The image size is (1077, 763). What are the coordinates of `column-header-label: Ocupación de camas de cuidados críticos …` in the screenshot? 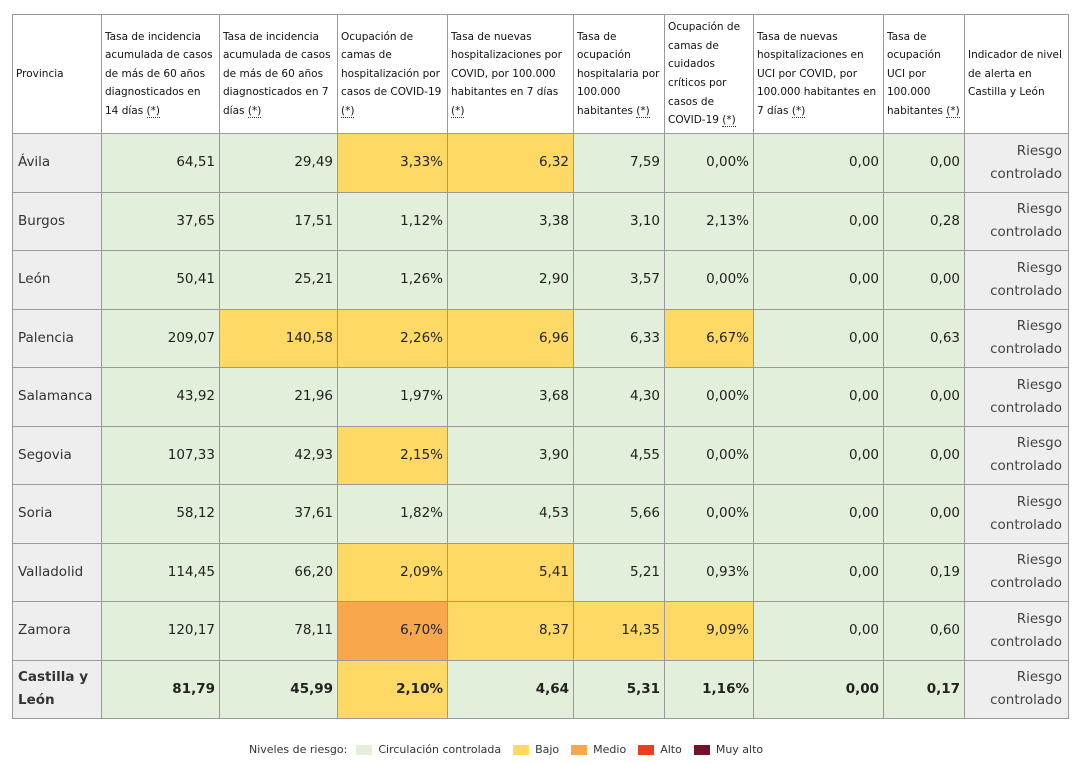 It's located at (704, 74).